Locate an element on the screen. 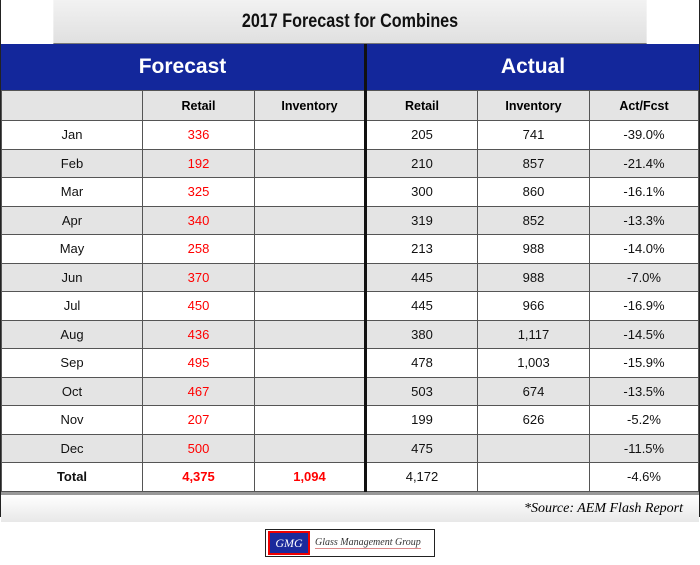  table-row: Sep 495 478 1,003 -15.9% is located at coordinates (350, 363).